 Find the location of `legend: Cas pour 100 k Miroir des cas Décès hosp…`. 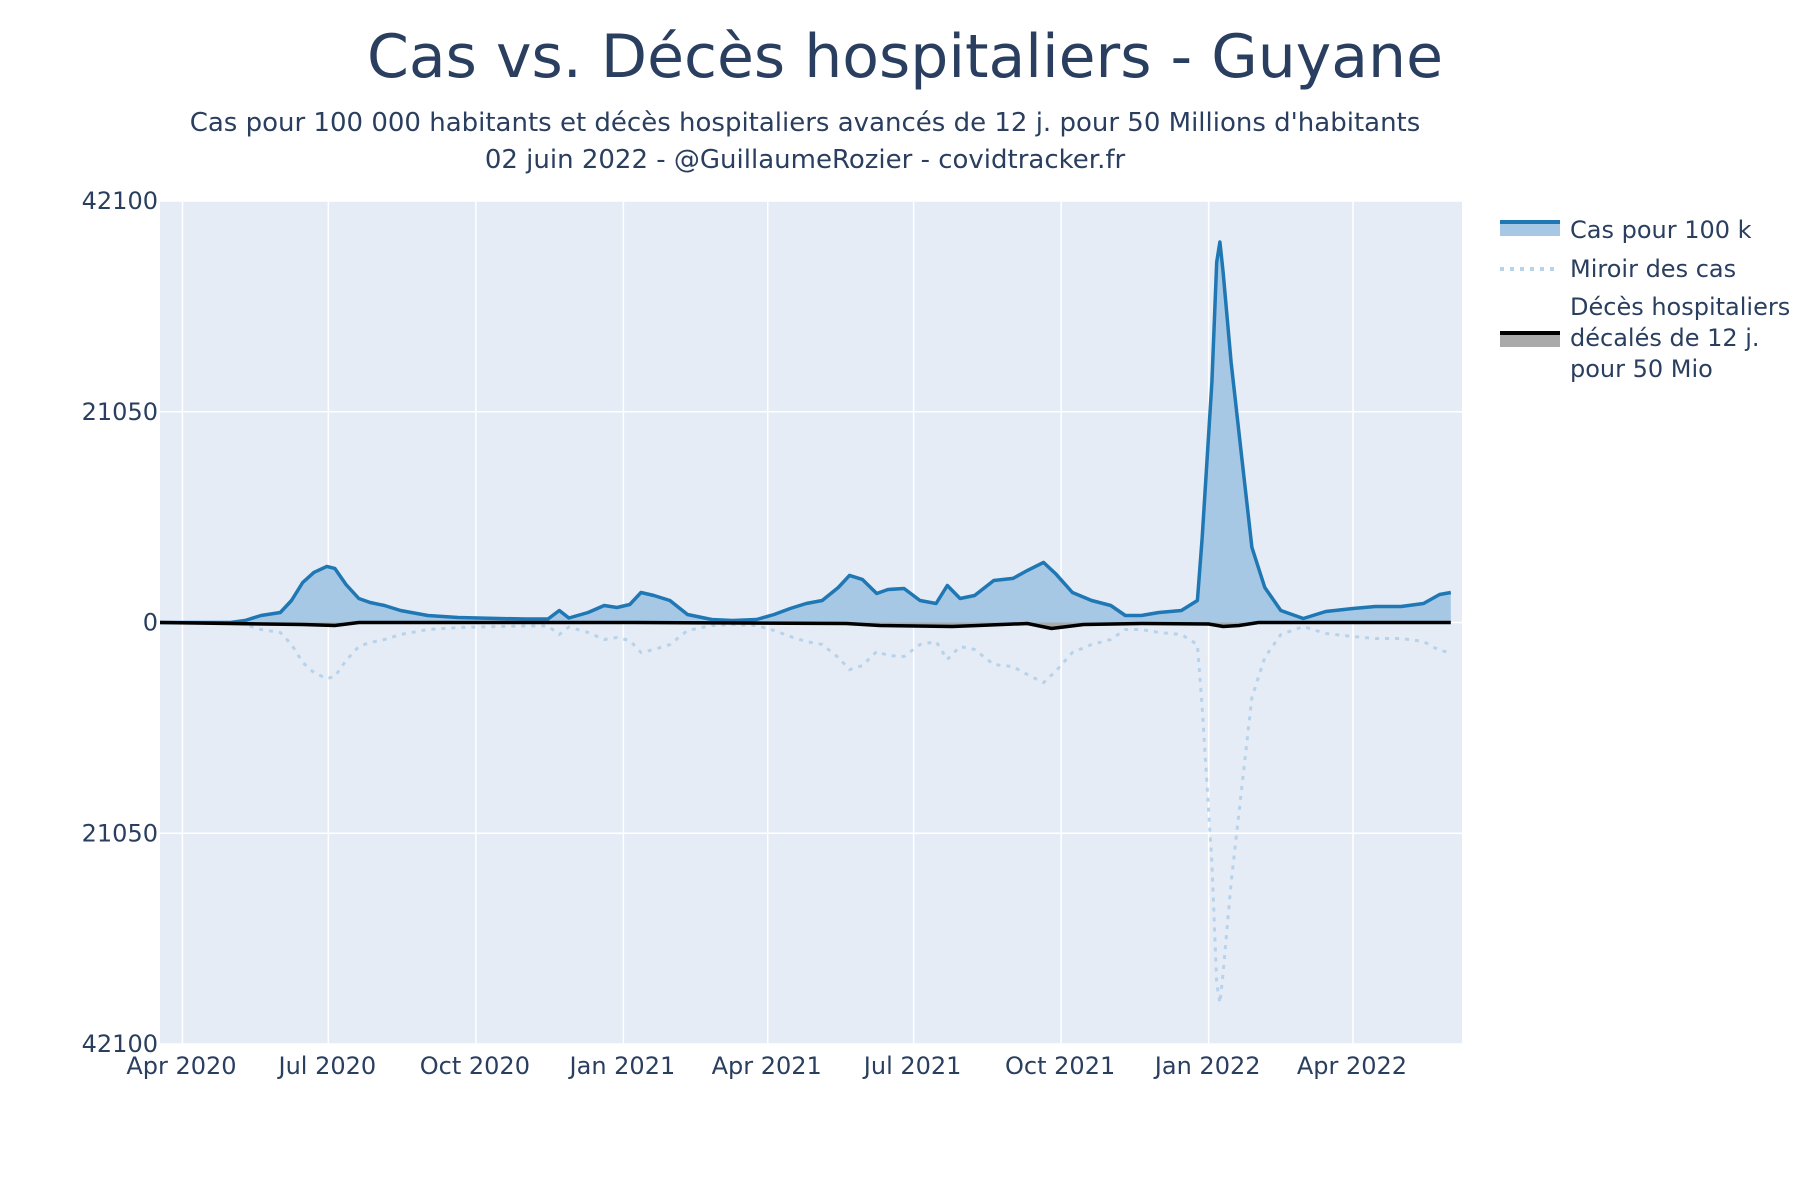

legend: Cas pour 100 k Miroir des cas Décès hosp… is located at coordinates (1645, 299).